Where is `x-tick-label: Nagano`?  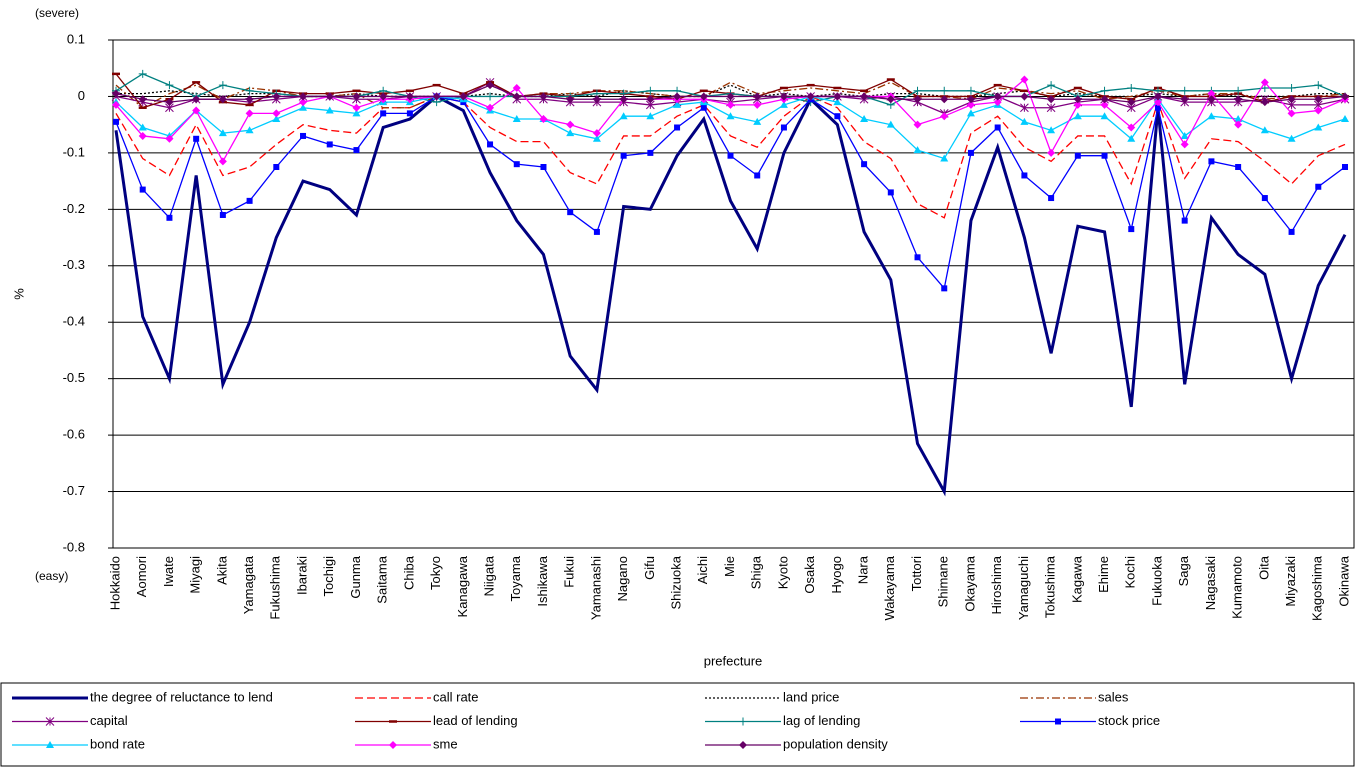
x-tick-label: Nagano is located at coordinates (622, 579).